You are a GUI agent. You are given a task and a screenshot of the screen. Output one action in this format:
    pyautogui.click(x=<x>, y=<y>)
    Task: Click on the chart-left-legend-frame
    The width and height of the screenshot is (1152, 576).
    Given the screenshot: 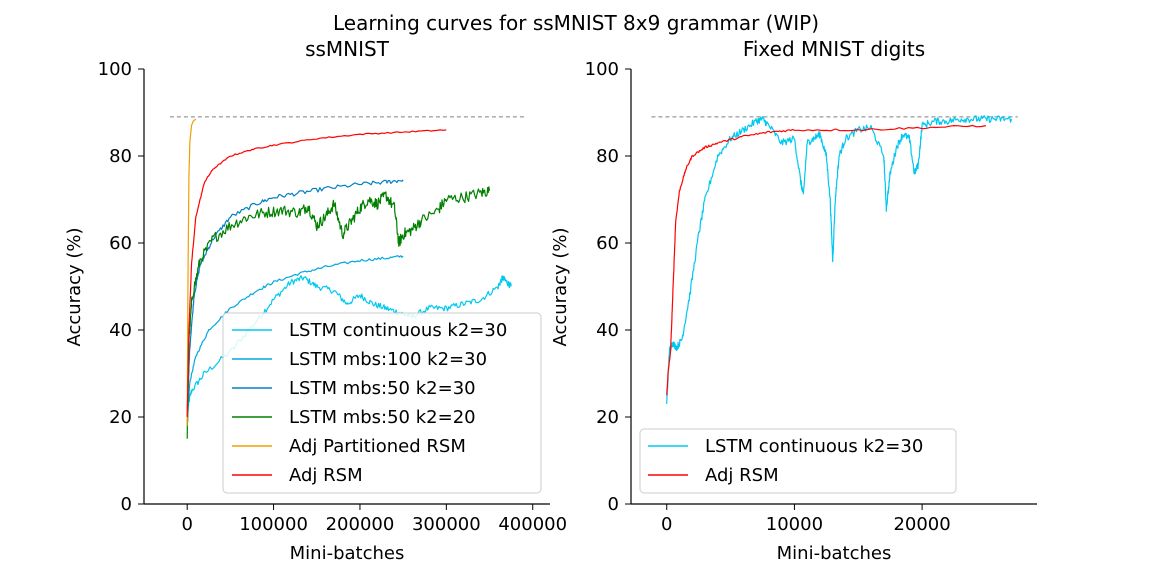 What is the action you would take?
    pyautogui.click(x=382, y=403)
    